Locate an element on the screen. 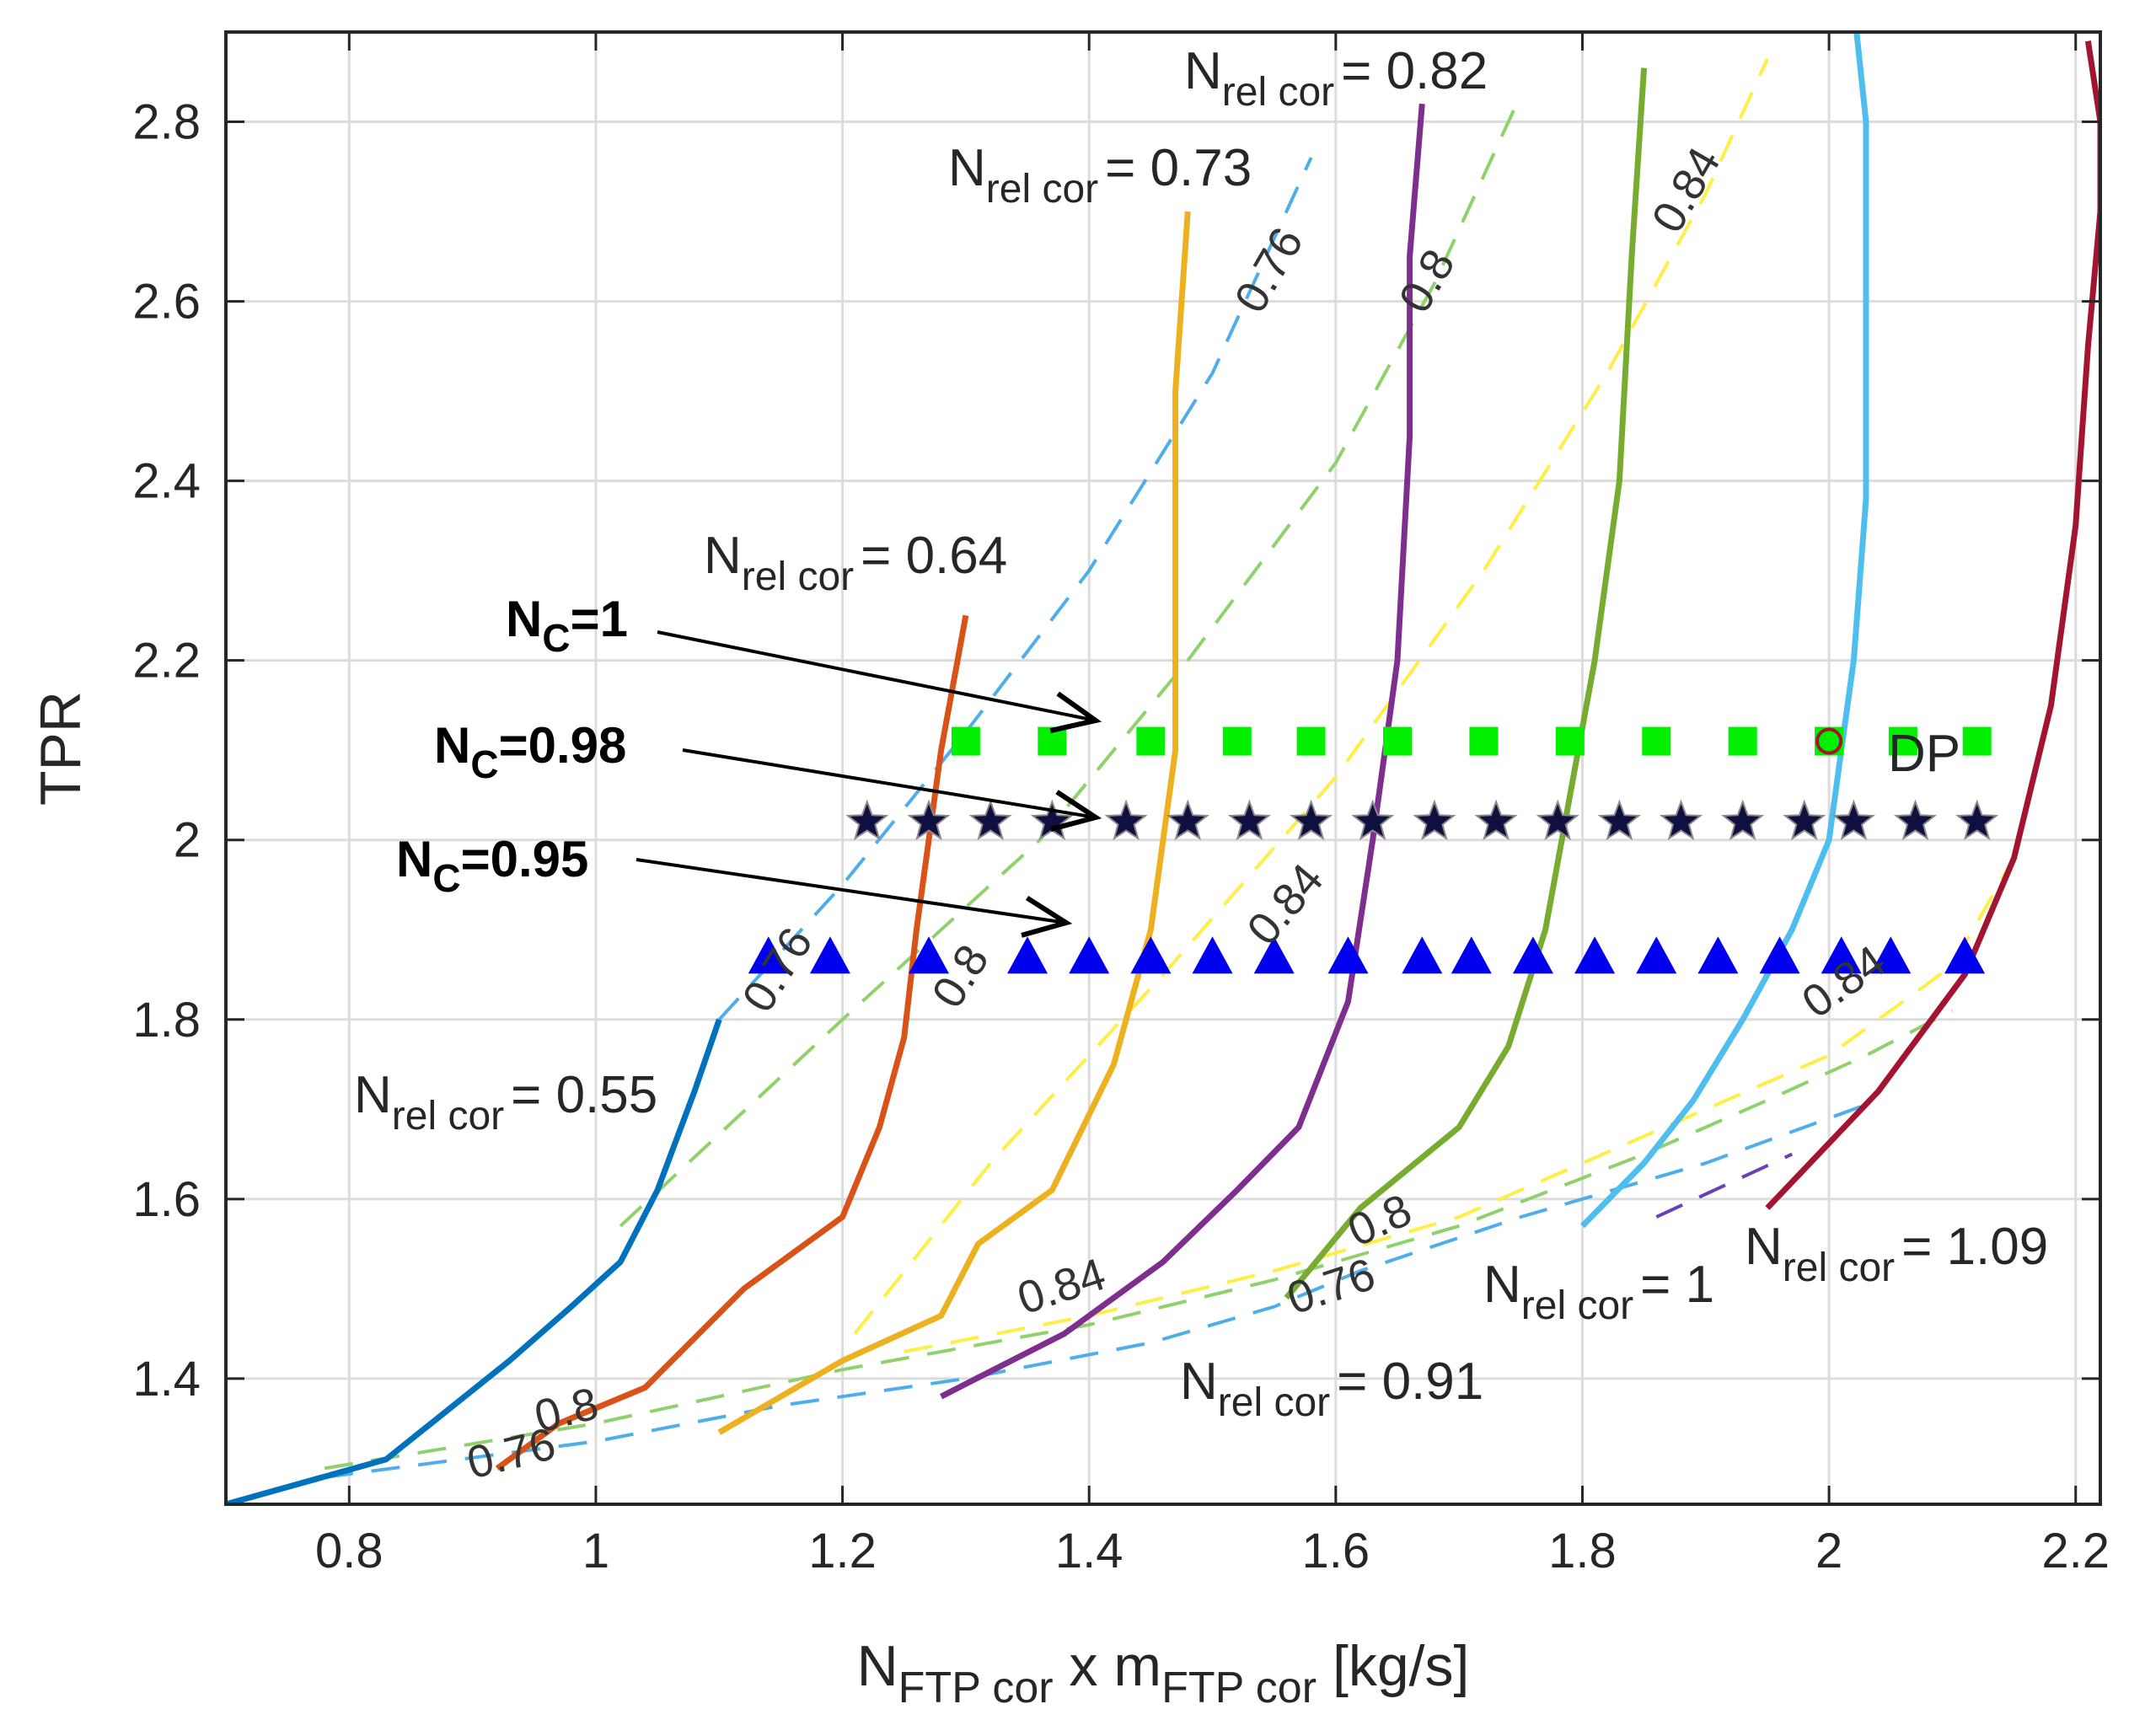 The width and height of the screenshot is (2145, 1736). design-point-marker is located at coordinates (1829, 741).